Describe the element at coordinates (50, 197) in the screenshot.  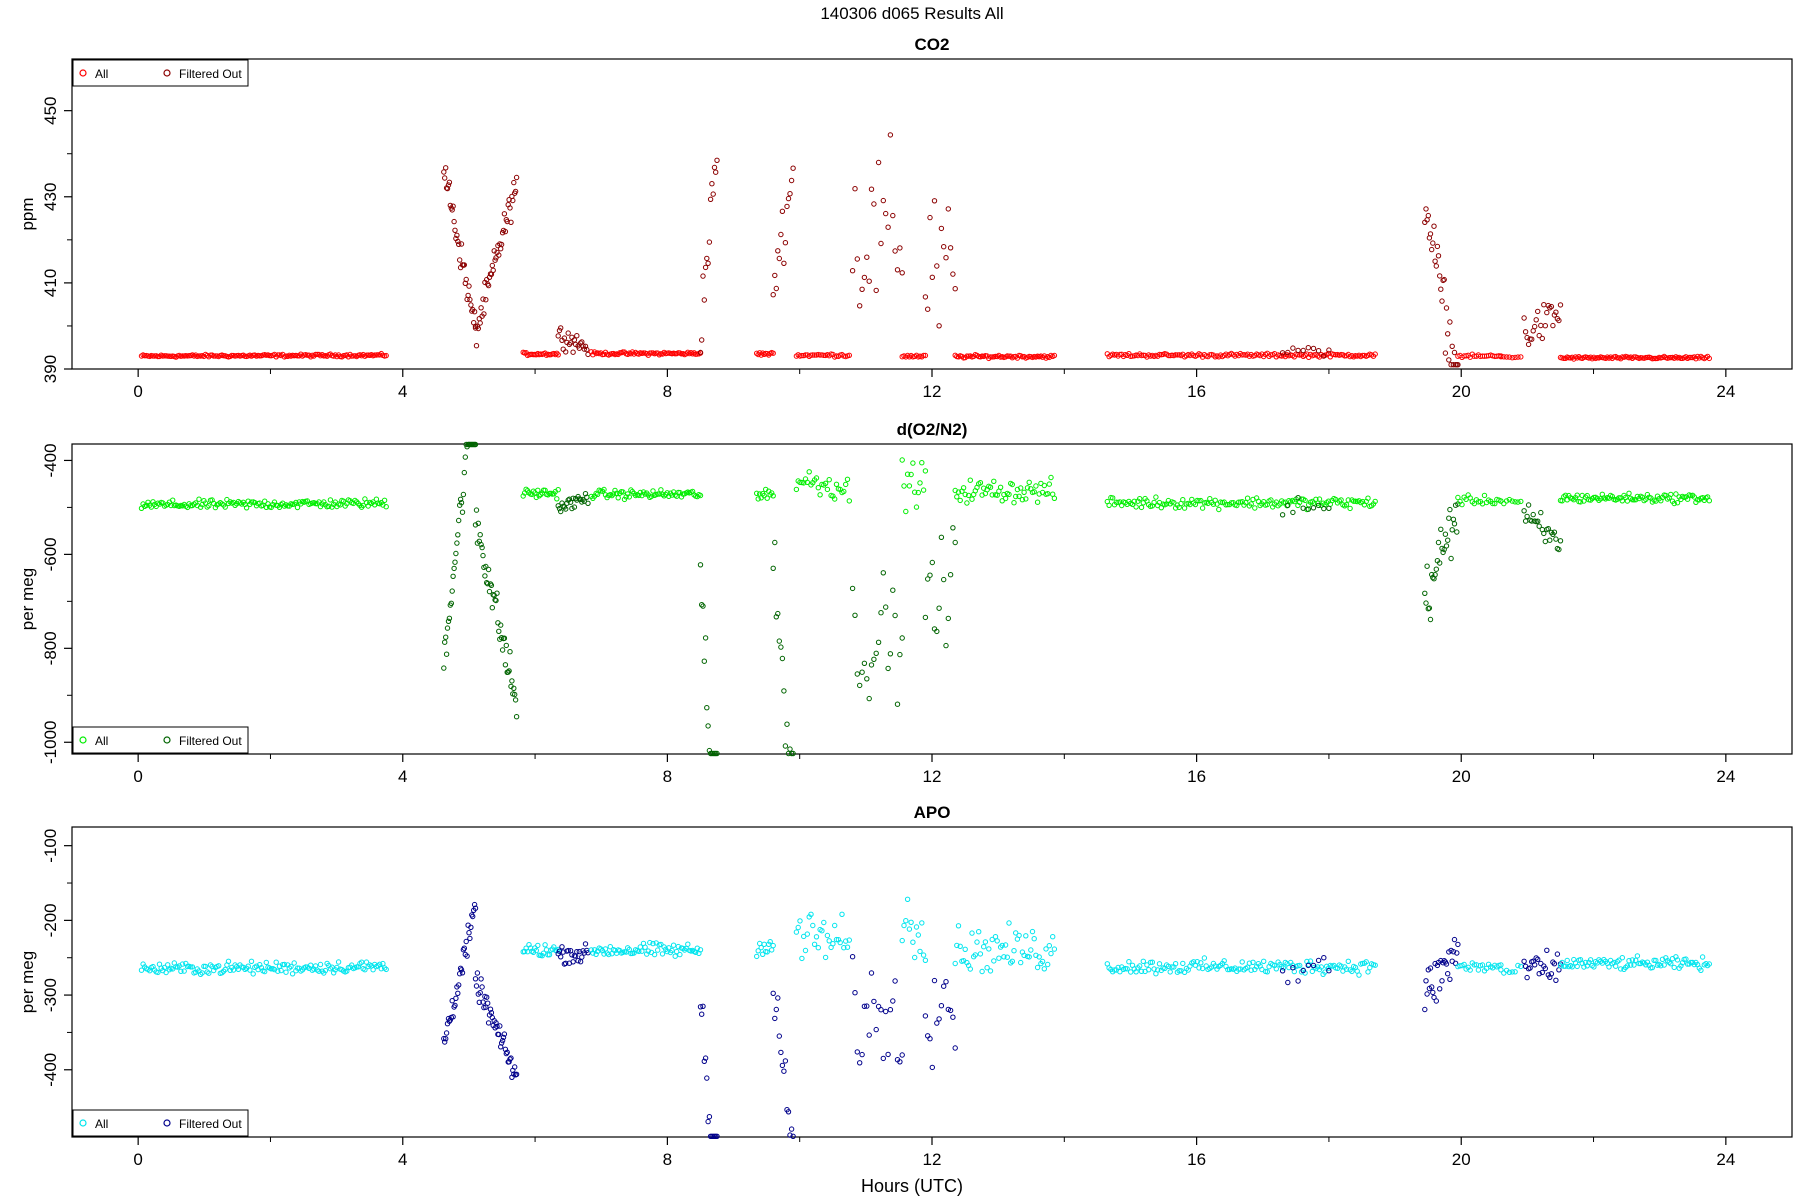
I see `y-tick-label: 430` at that location.